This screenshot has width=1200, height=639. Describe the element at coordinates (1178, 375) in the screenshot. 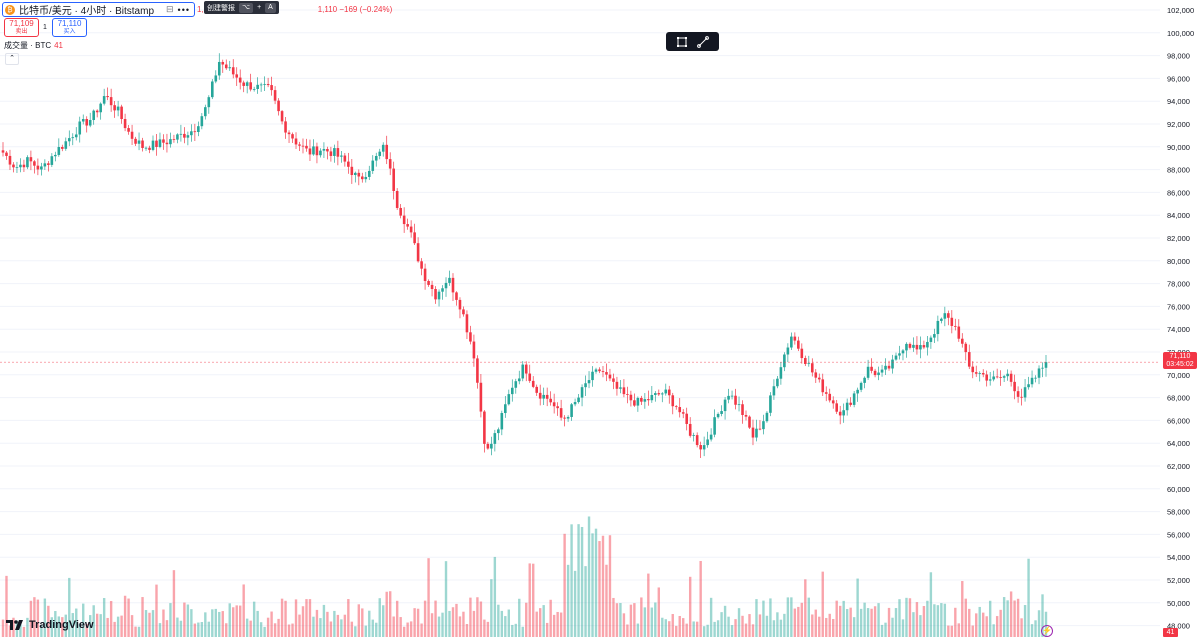

I see `y-tick-label: 70,000` at that location.